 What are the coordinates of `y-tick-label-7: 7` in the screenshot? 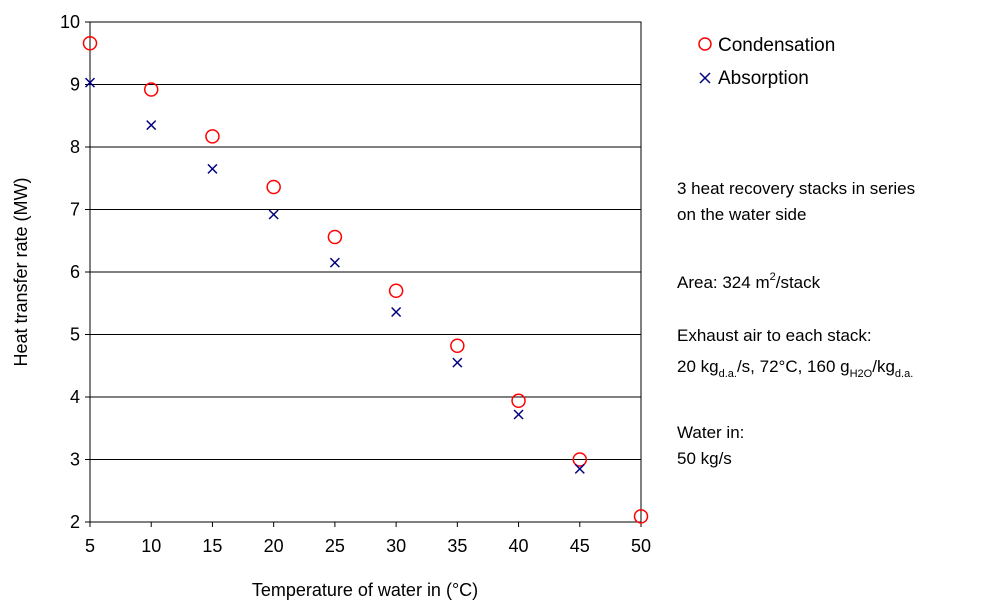 It's located at (75, 210).